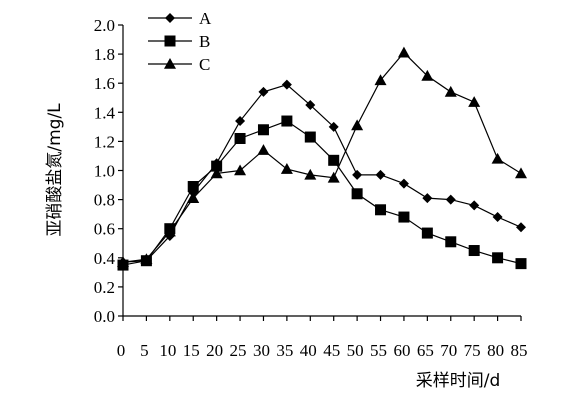 This screenshot has height=401, width=586. Describe the element at coordinates (170, 63) in the screenshot. I see `legend-triangle-marker` at that location.